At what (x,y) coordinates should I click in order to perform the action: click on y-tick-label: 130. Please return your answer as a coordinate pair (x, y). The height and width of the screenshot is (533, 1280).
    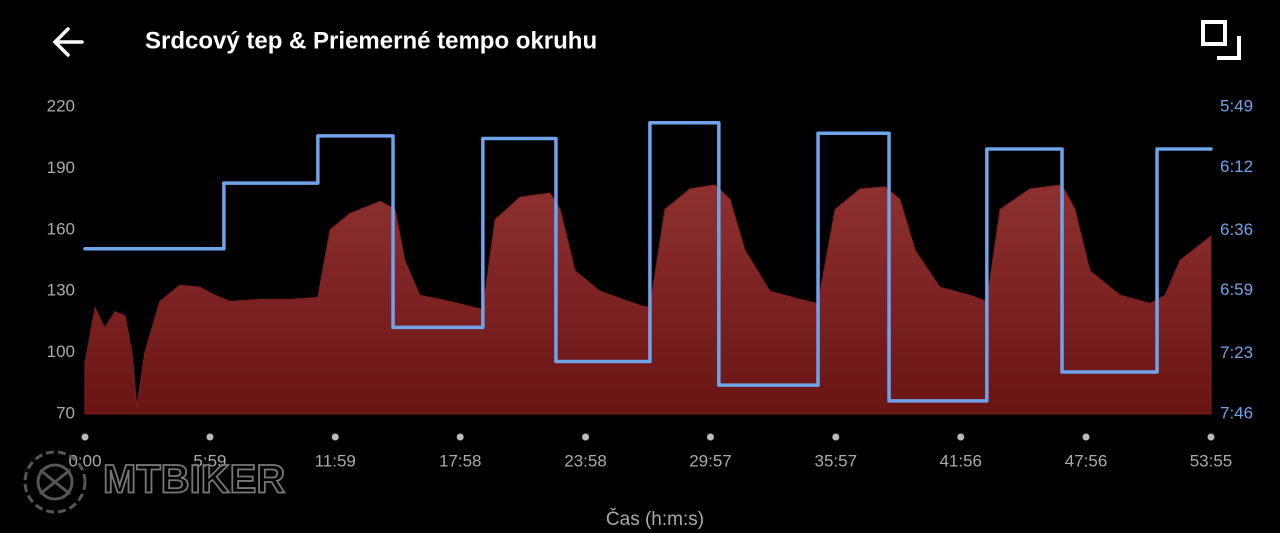
    Looking at the image, I should click on (61, 290).